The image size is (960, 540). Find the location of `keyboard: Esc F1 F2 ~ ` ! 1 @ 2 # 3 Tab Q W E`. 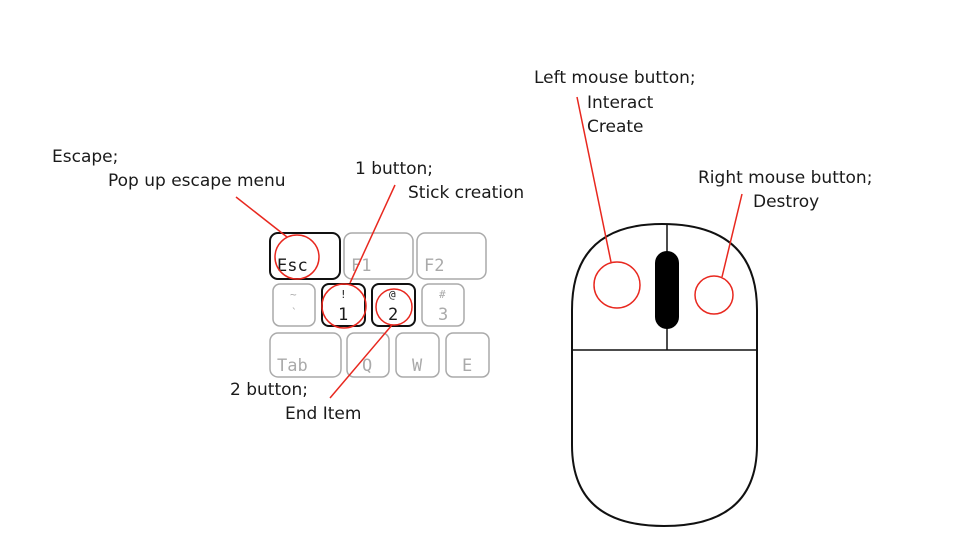

keyboard: Esc F1 F2 ~ ` ! 1 @ 2 # 3 Tab Q W E is located at coordinates (379, 305).